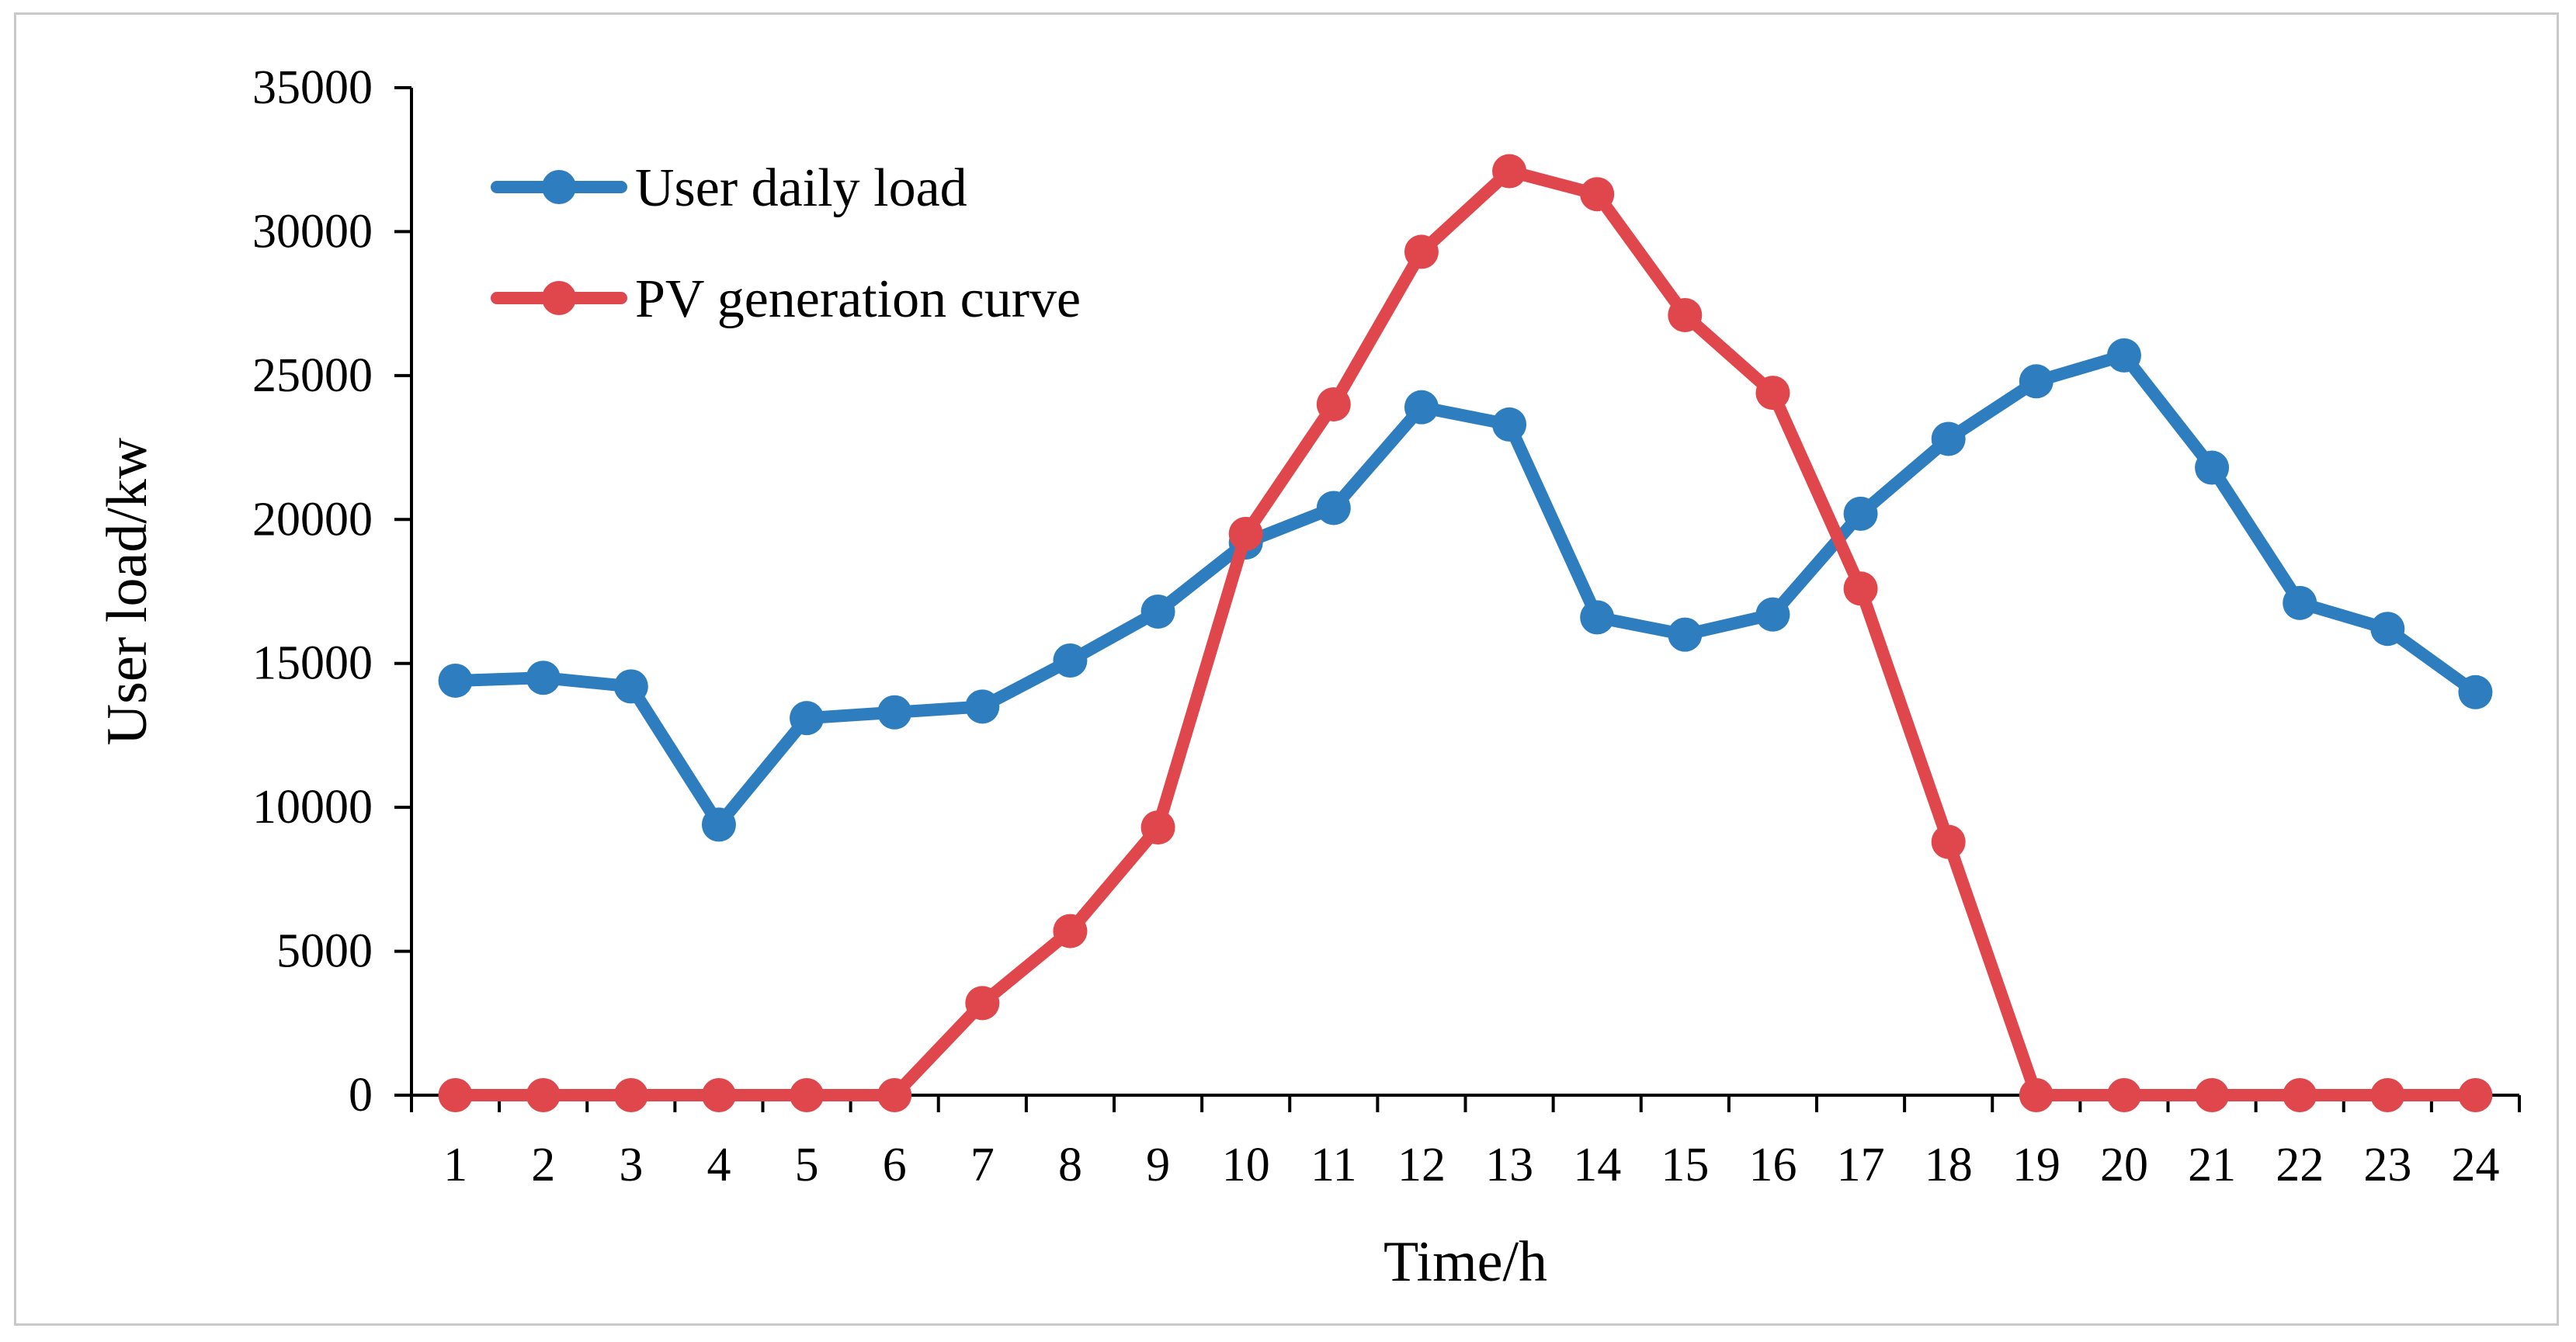 This screenshot has height=1342, width=2576. What do you see at coordinates (2212, 1165) in the screenshot?
I see `x-tick-label: 21` at bounding box center [2212, 1165].